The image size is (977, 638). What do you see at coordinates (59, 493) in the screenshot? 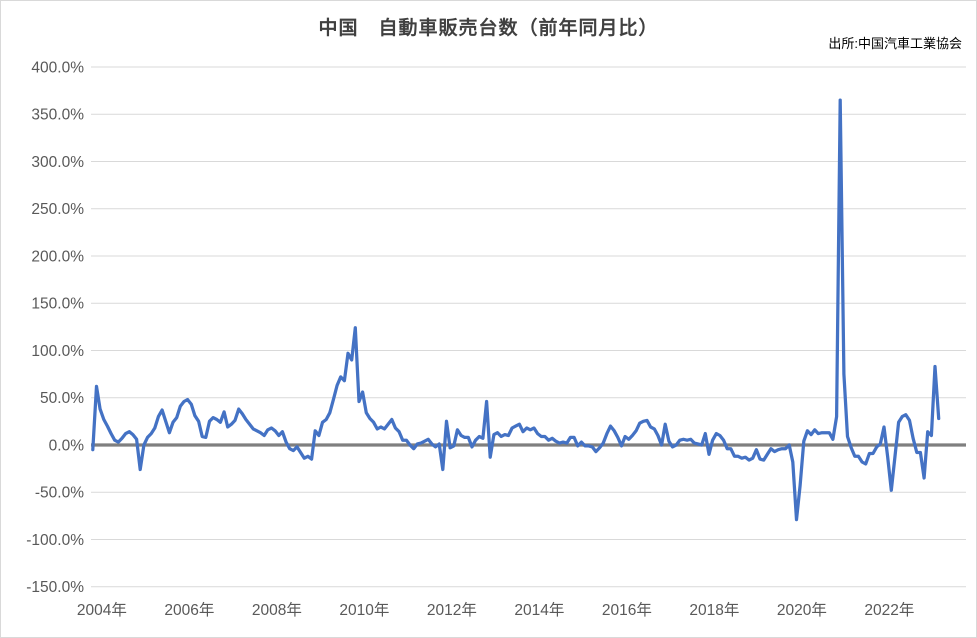
I see `y-axis-tick-label: -50.0%` at bounding box center [59, 493].